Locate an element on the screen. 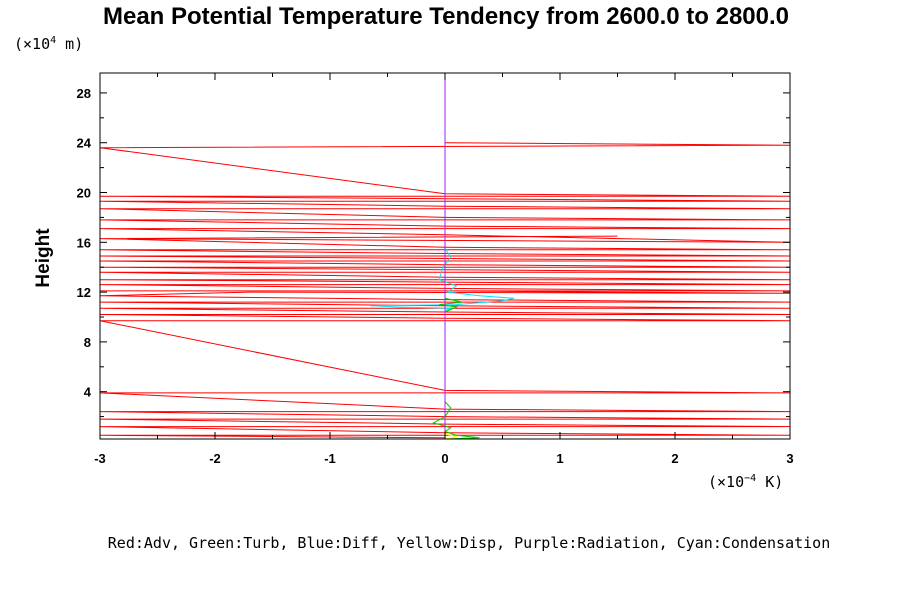  x-tick-label: 0 is located at coordinates (444, 458).